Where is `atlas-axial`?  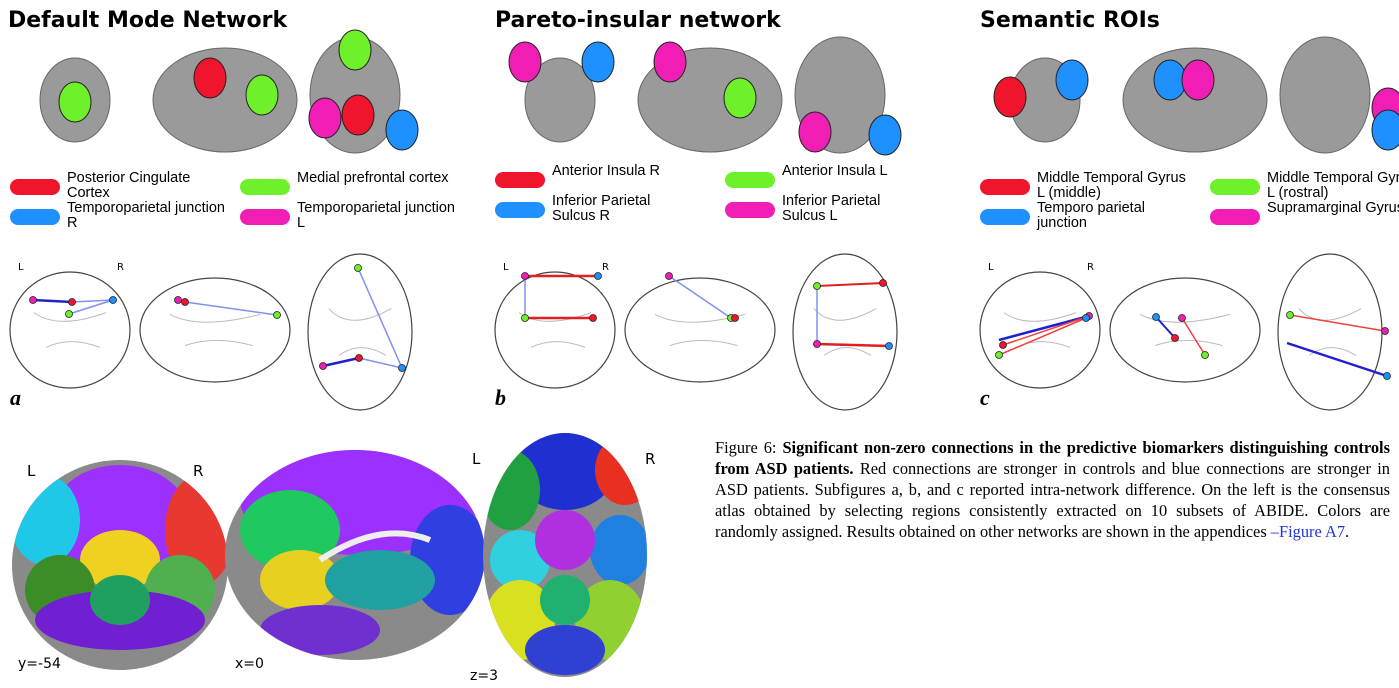
atlas-axial is located at coordinates (565, 555).